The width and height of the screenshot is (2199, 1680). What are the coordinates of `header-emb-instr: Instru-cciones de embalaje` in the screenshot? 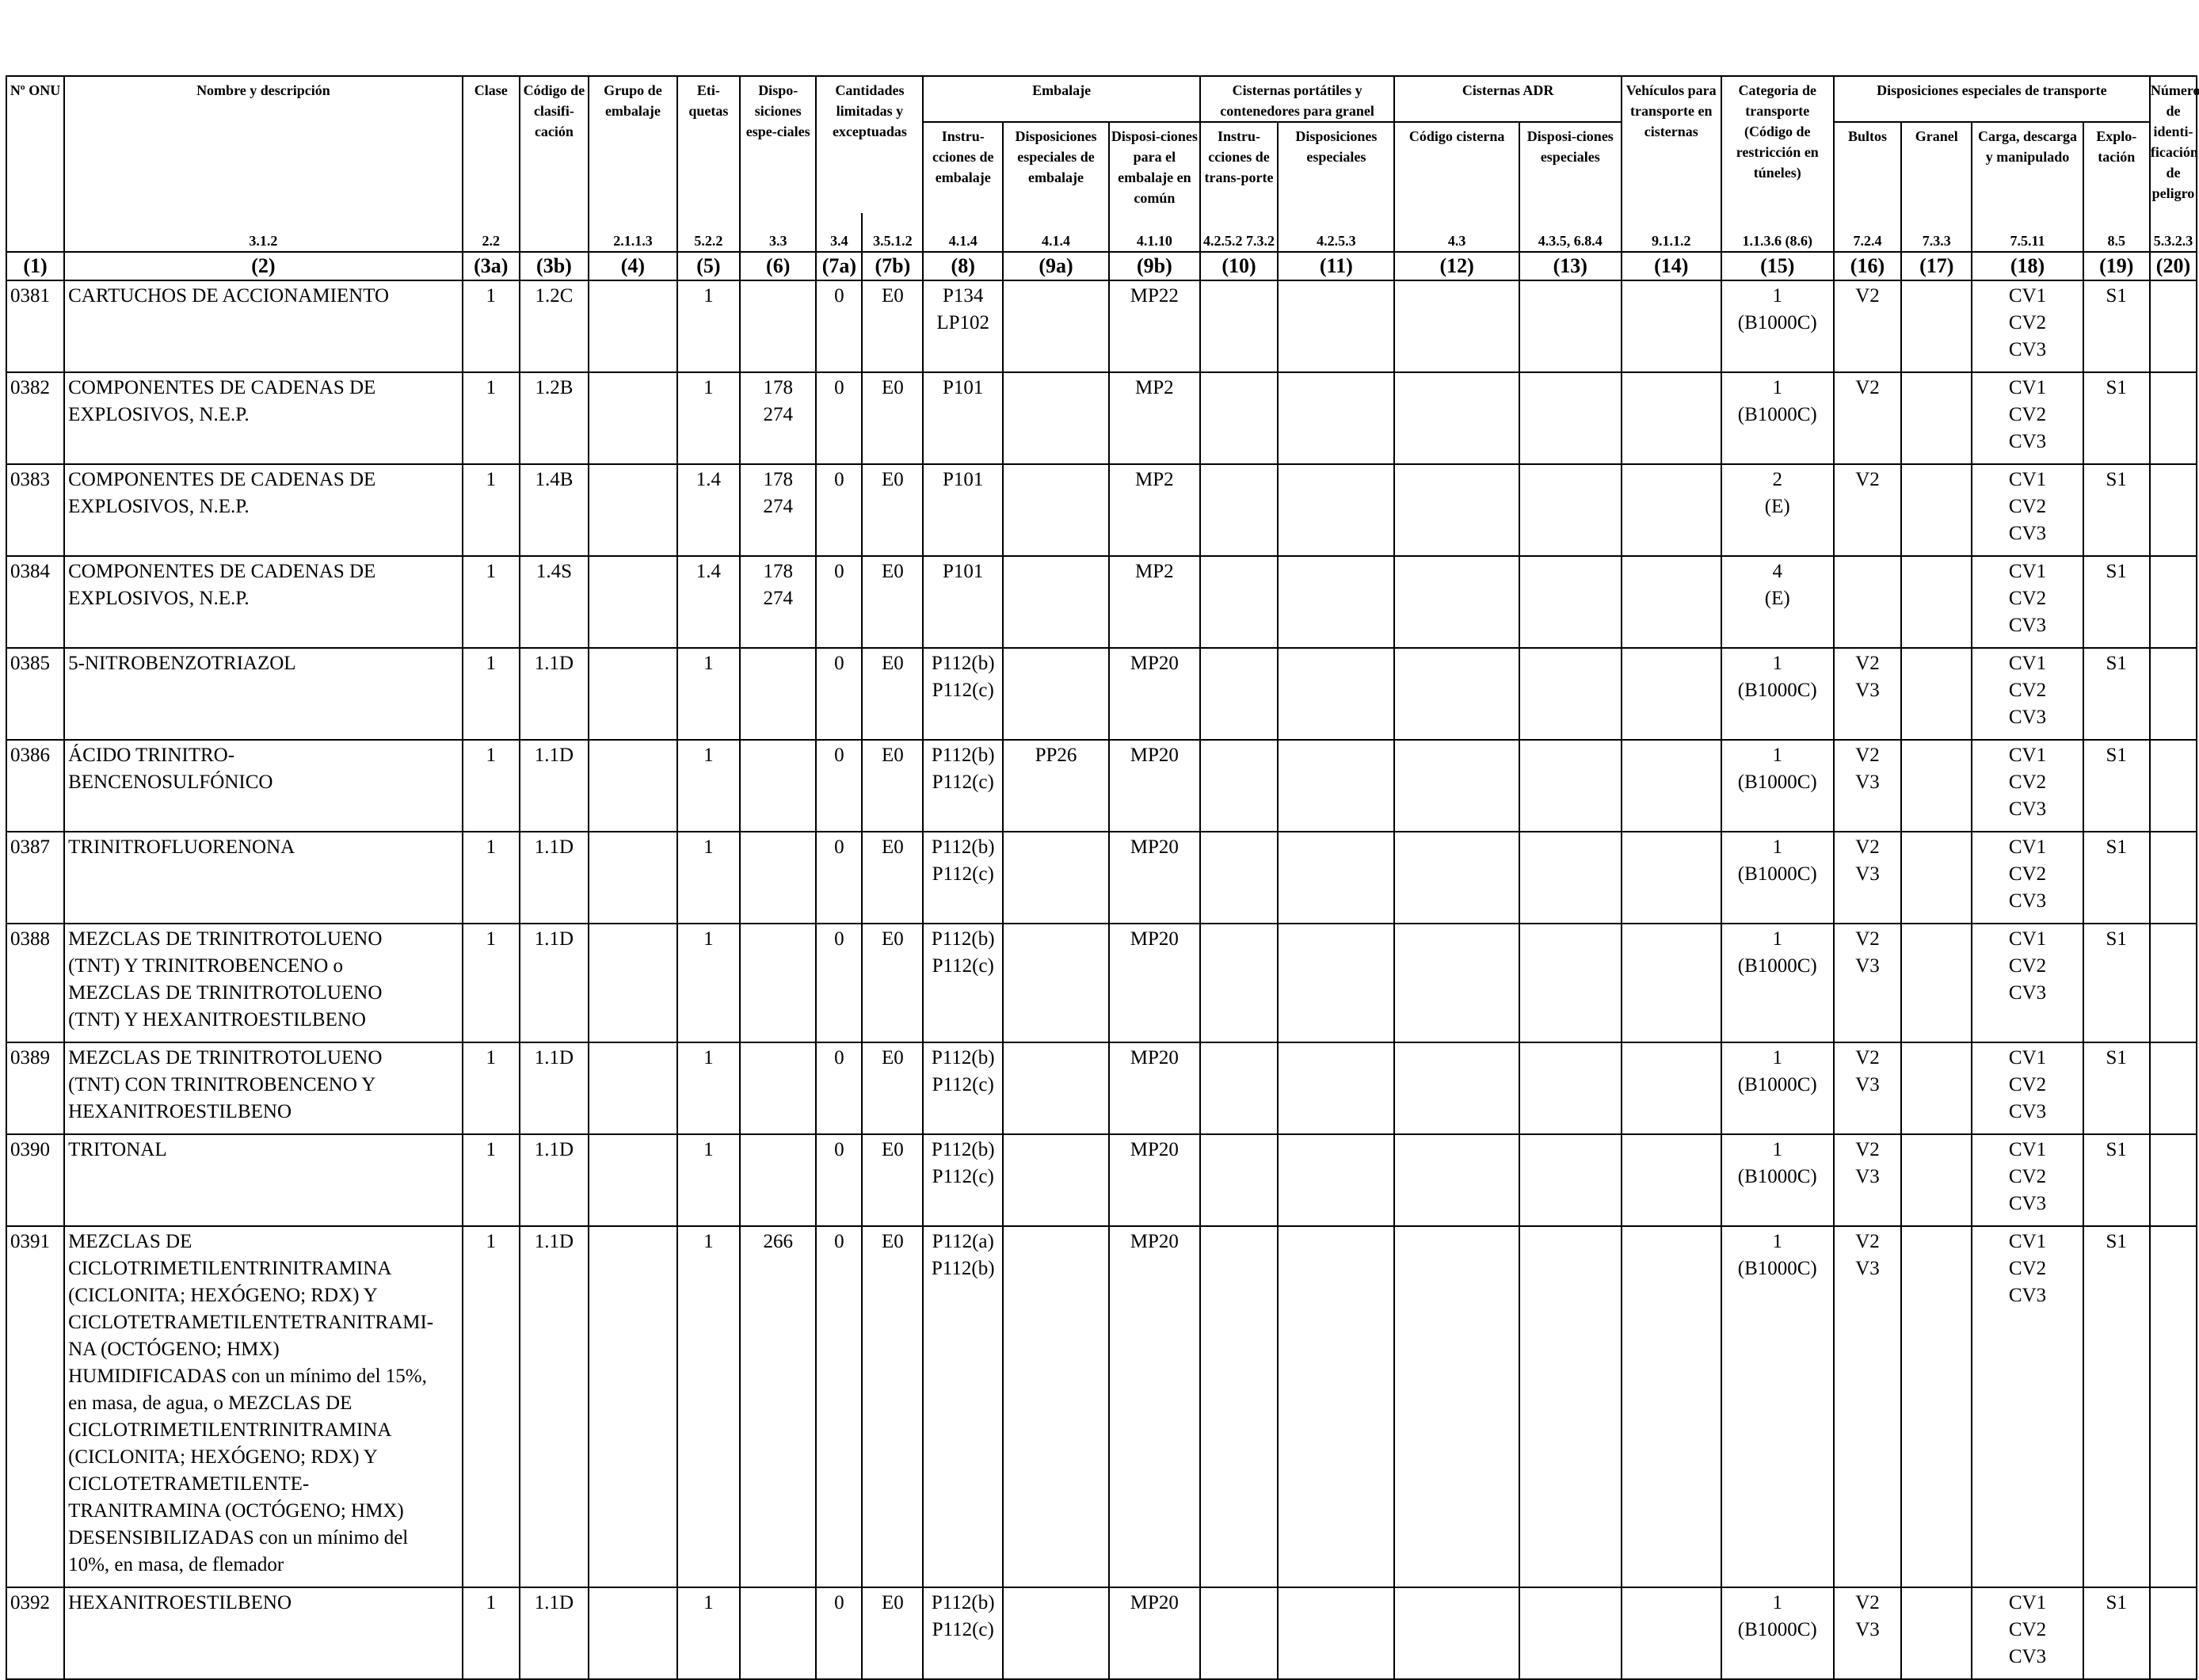 It's located at (963, 167).